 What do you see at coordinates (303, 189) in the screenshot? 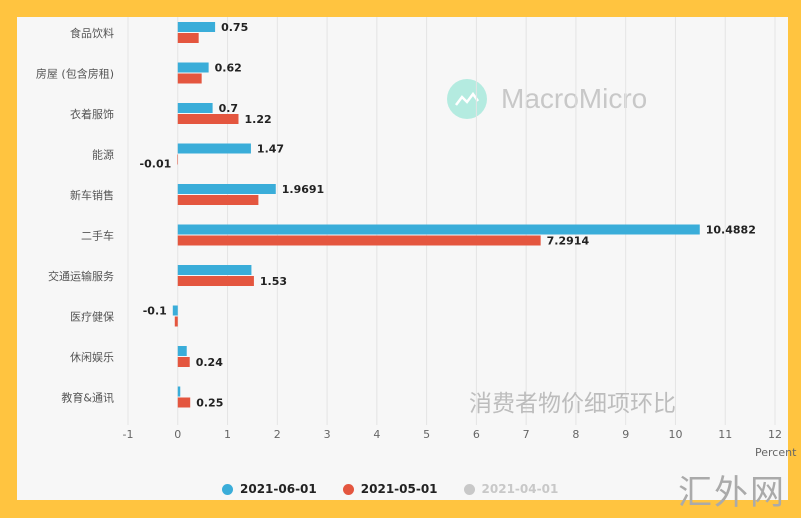
I see `data-label: 1.9691` at bounding box center [303, 189].